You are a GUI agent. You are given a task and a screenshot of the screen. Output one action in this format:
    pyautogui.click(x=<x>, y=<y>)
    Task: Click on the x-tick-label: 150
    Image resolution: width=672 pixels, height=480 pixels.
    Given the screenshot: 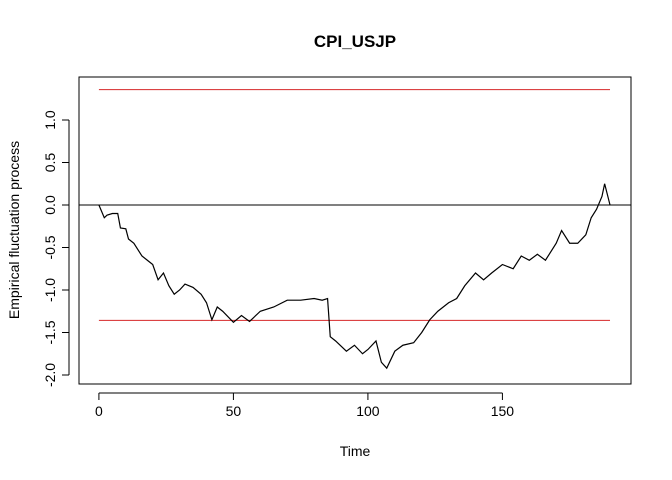 What is the action you would take?
    pyautogui.click(x=503, y=411)
    